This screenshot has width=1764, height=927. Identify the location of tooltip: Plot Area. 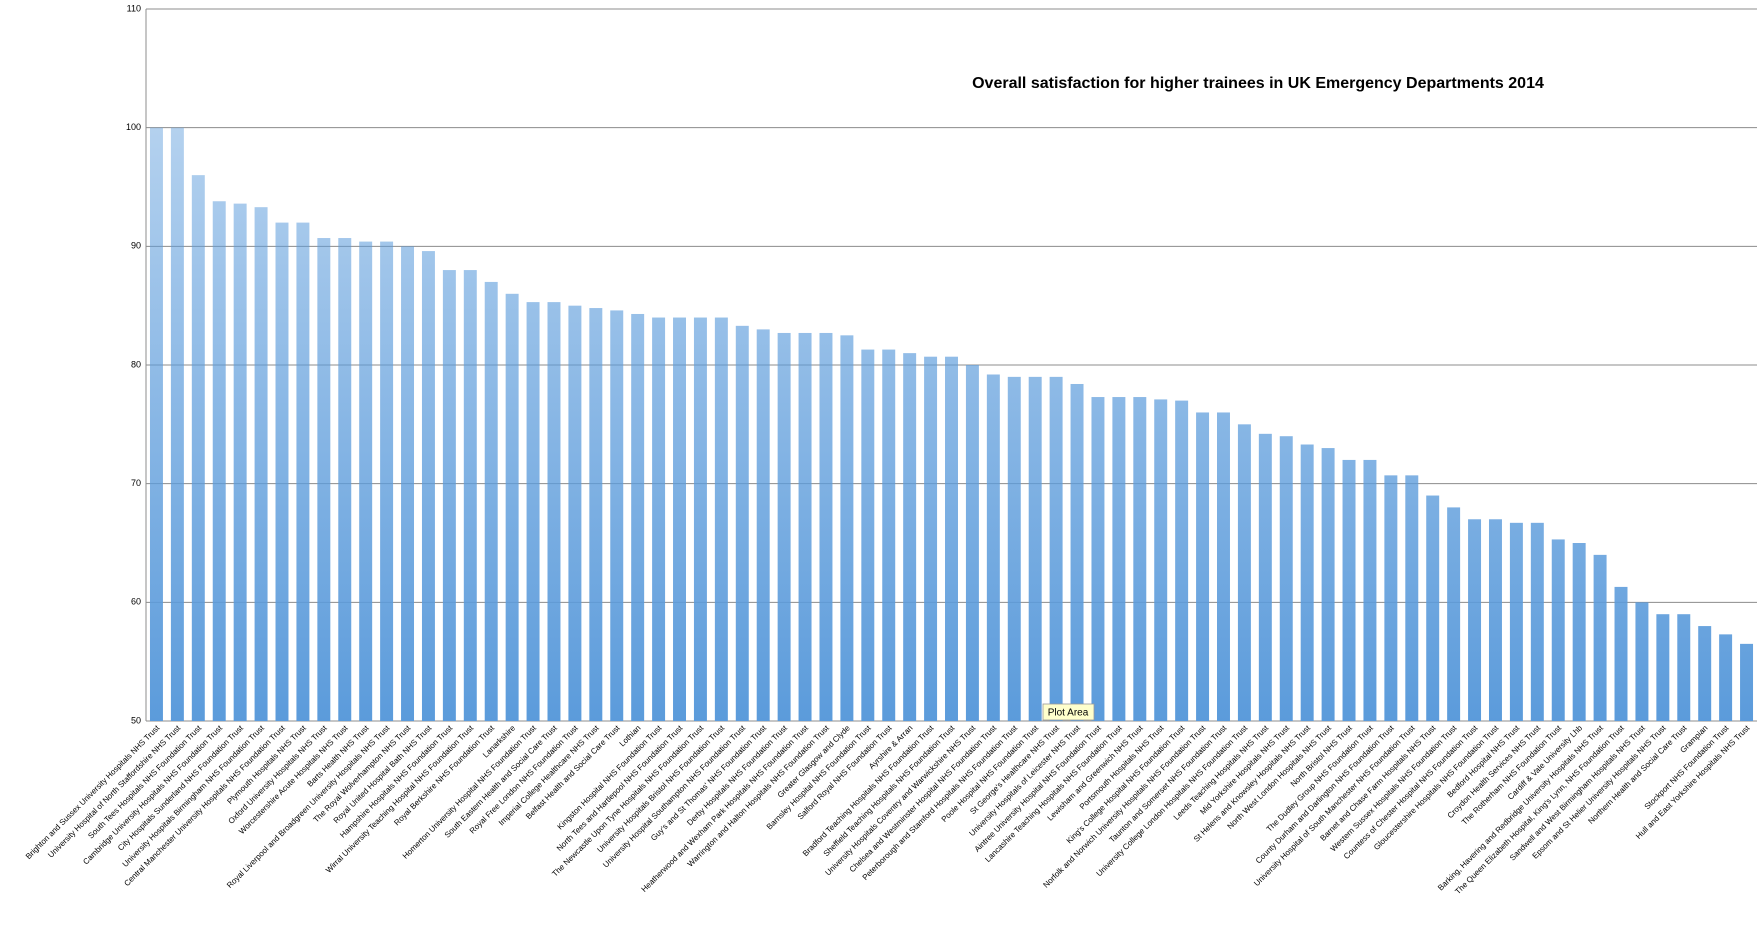
(1068, 712).